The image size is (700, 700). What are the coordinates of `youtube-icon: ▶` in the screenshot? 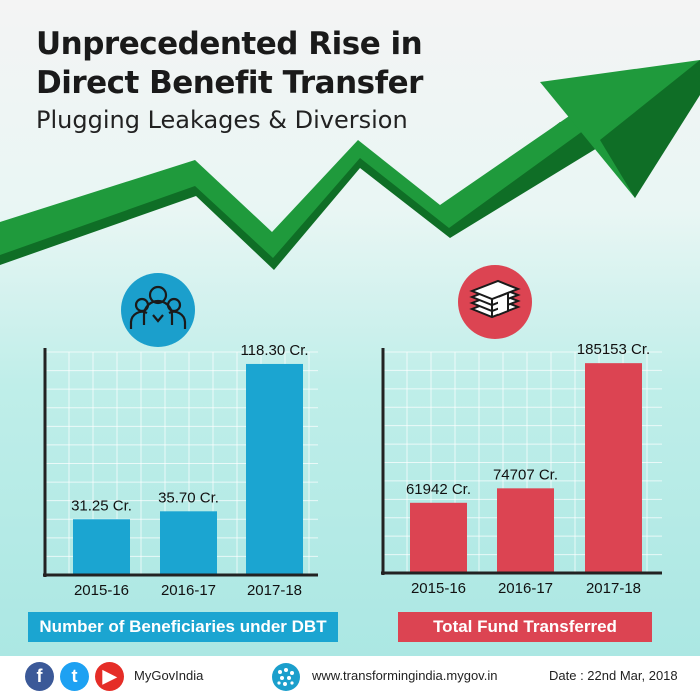 It's located at (109, 676).